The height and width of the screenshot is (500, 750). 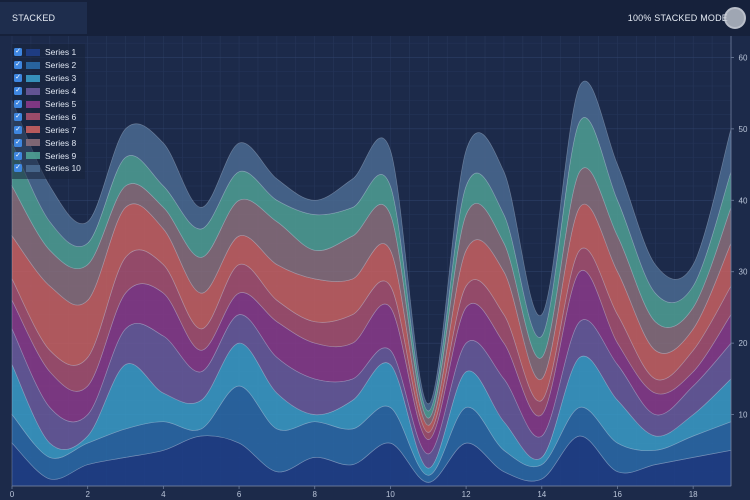 I want to click on legend-label: Series 7, so click(x=61, y=129).